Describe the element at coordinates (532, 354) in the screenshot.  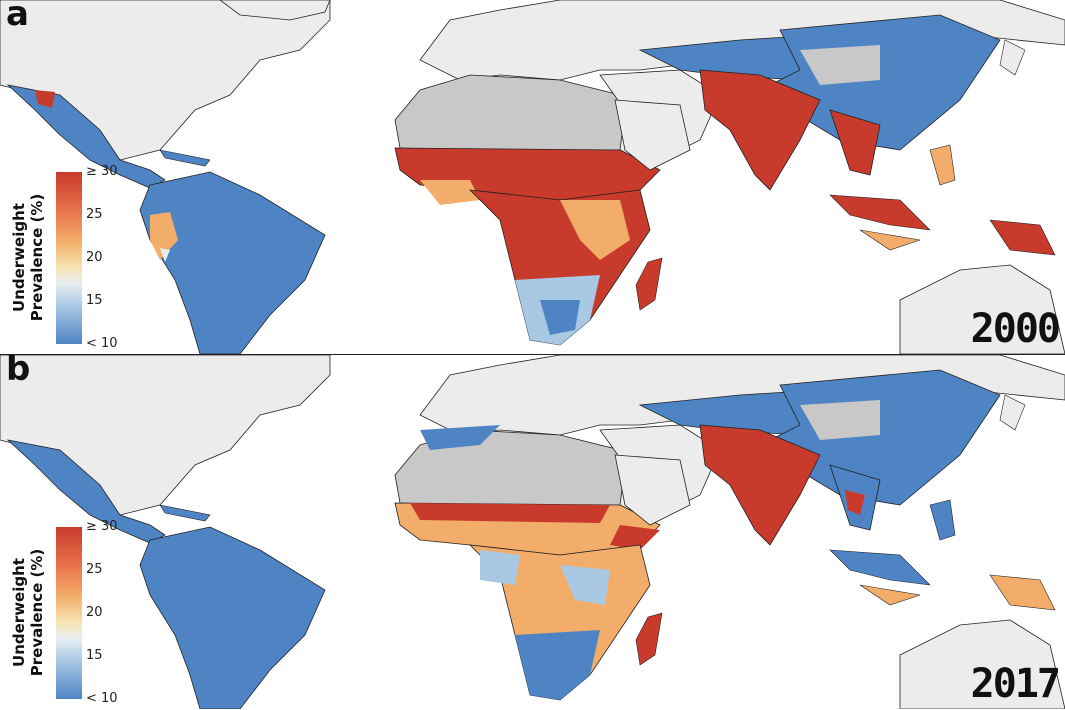
I see `panel-divider` at that location.